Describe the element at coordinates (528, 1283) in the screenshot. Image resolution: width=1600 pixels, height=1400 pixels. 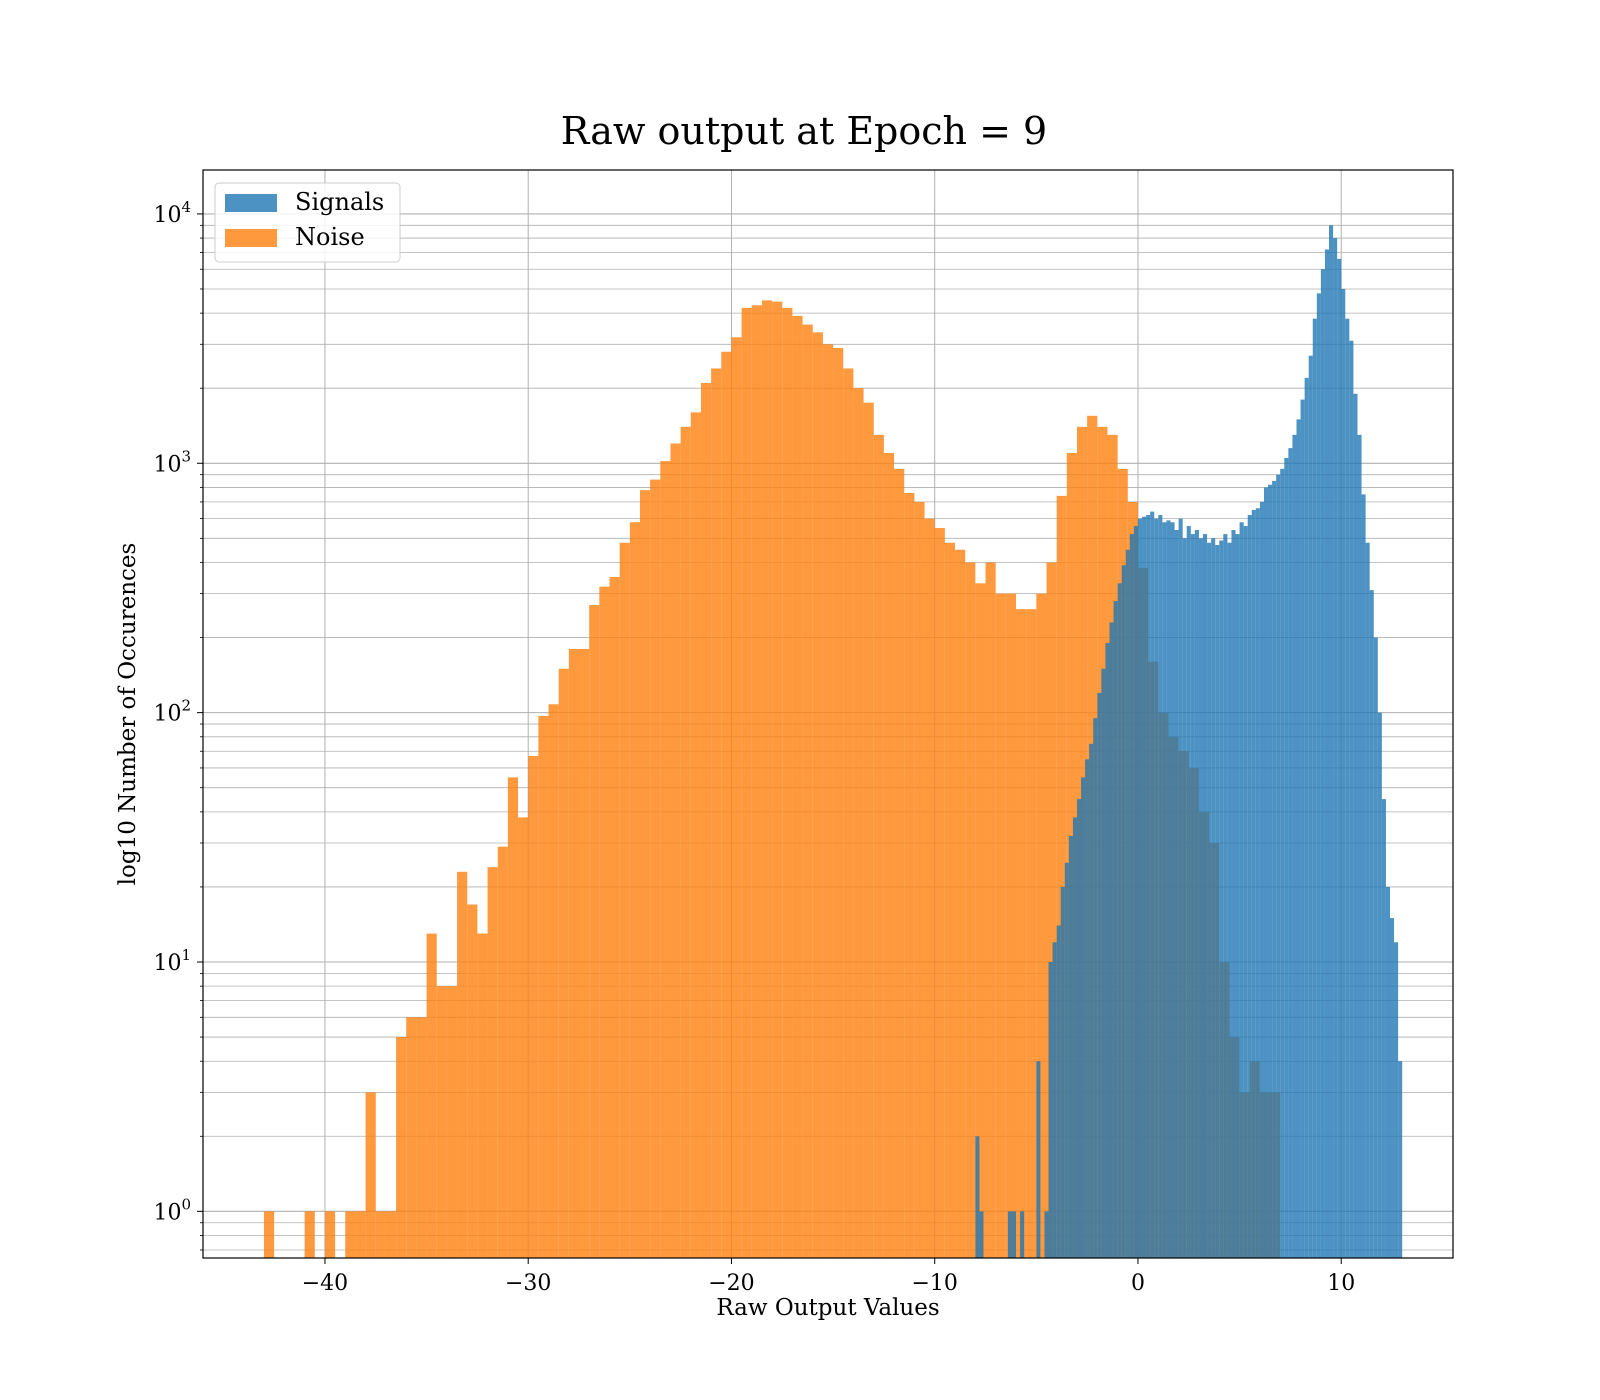
I see `x-tick-label: −30` at that location.